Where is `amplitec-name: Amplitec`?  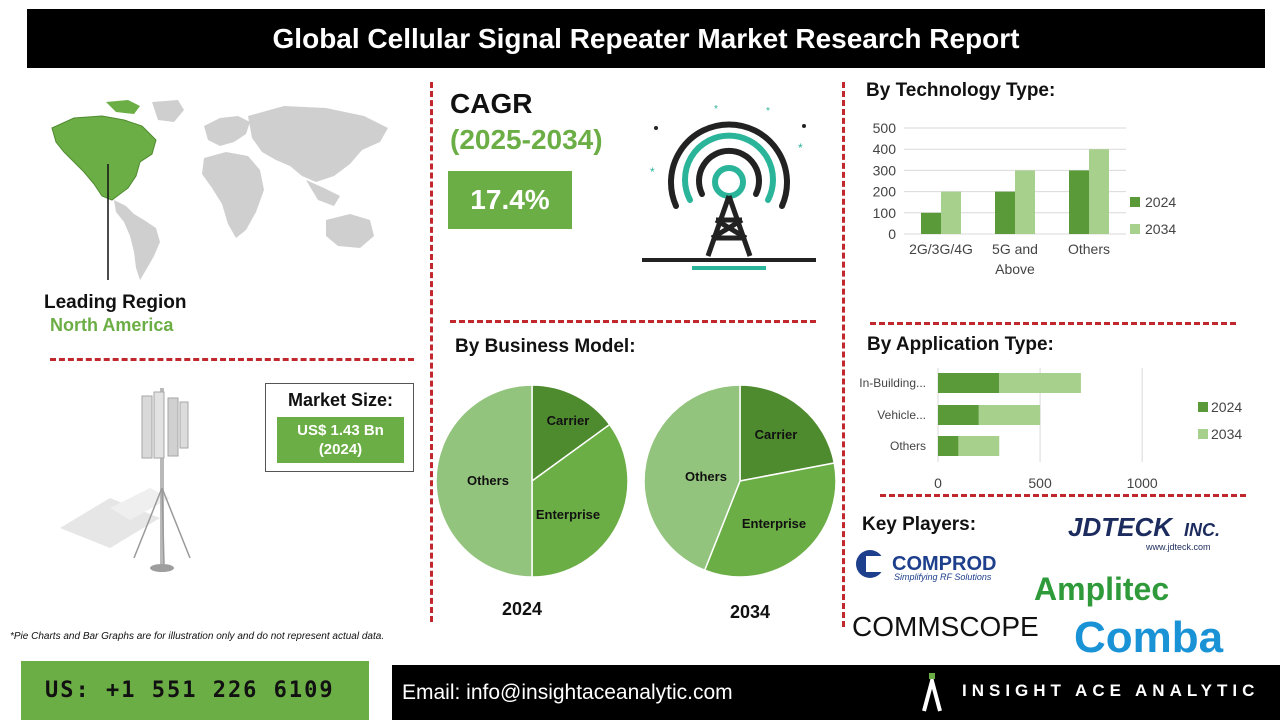
amplitec-name: Amplitec is located at coordinates (1101, 589).